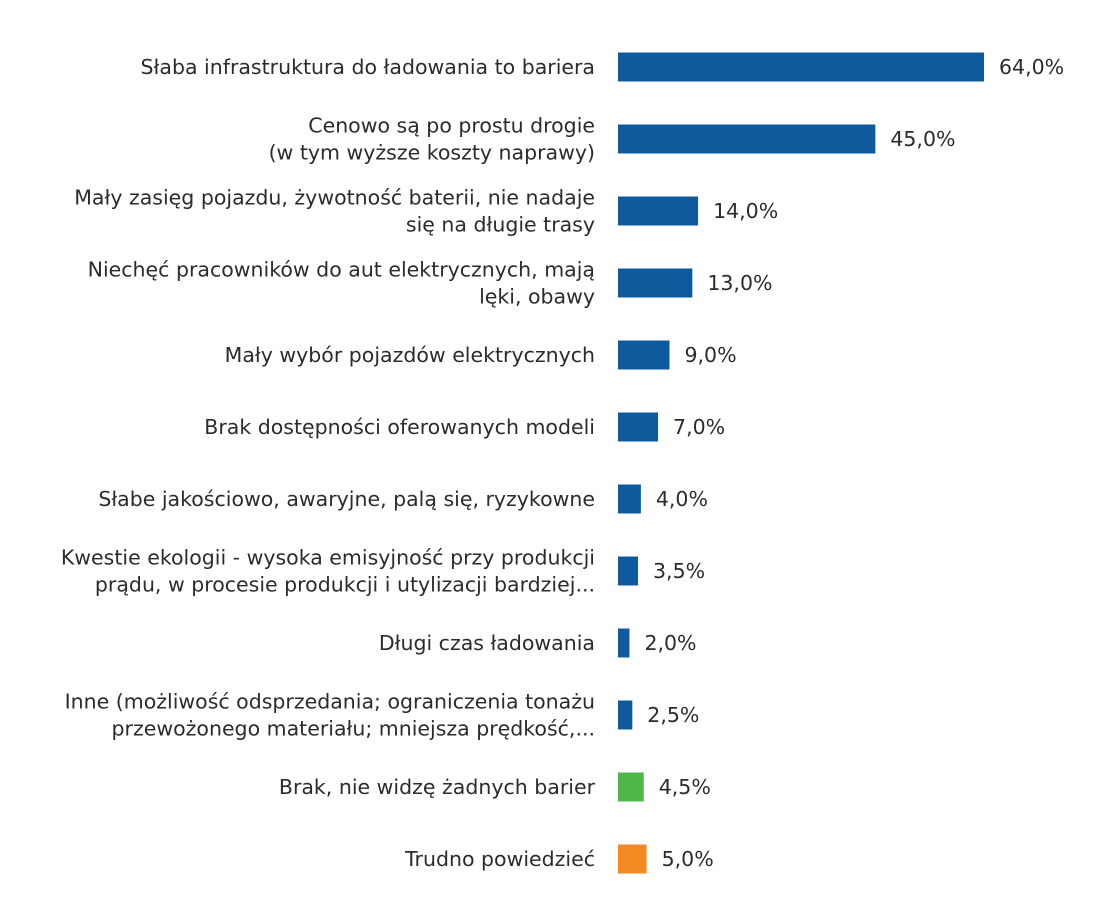 The image size is (1107, 911). Describe the element at coordinates (673, 715) in the screenshot. I see `value-label-10: 2,5%` at that location.